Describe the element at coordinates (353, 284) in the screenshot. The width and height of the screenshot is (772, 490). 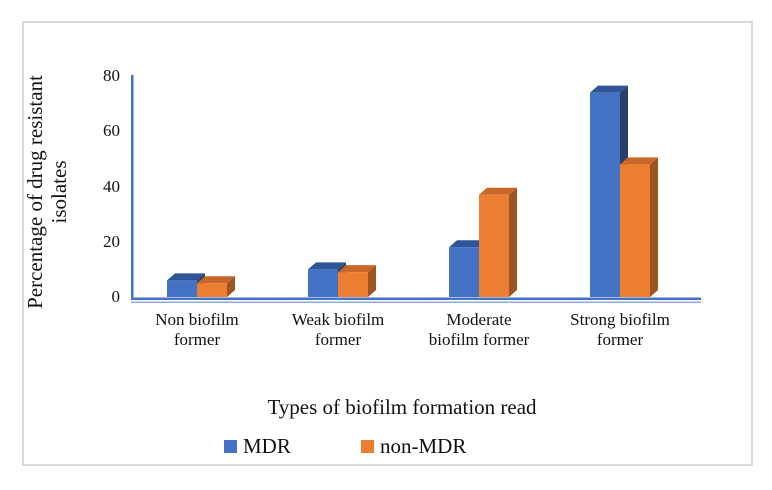
I see `bar-non-mdr-g1-front` at that location.